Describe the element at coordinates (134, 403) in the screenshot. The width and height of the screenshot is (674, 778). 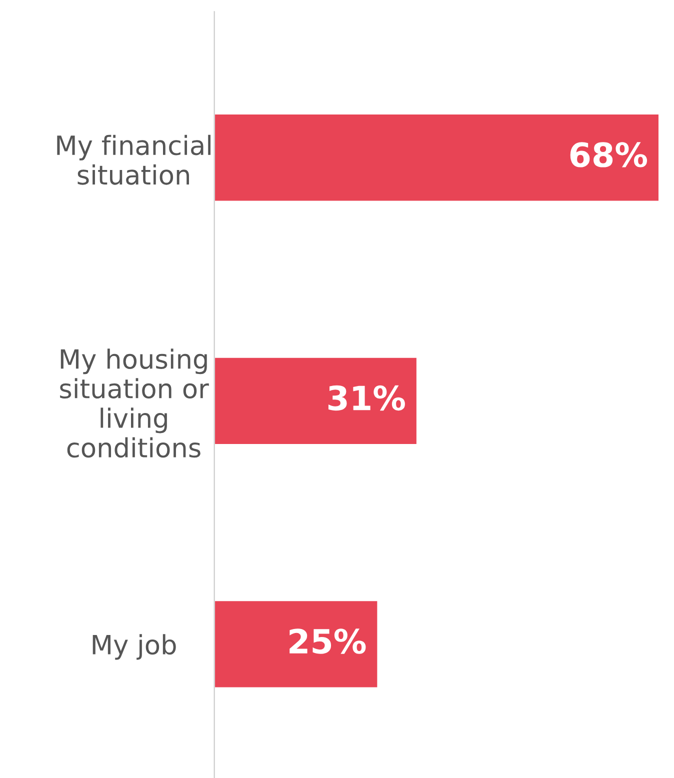
I see `y-tick-label: My housing situation or living conditions` at that location.